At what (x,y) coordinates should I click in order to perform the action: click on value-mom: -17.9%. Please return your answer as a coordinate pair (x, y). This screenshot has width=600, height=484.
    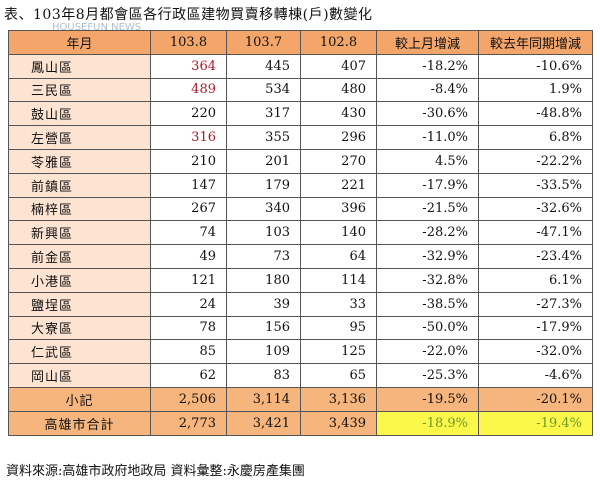
    Looking at the image, I should click on (427, 185).